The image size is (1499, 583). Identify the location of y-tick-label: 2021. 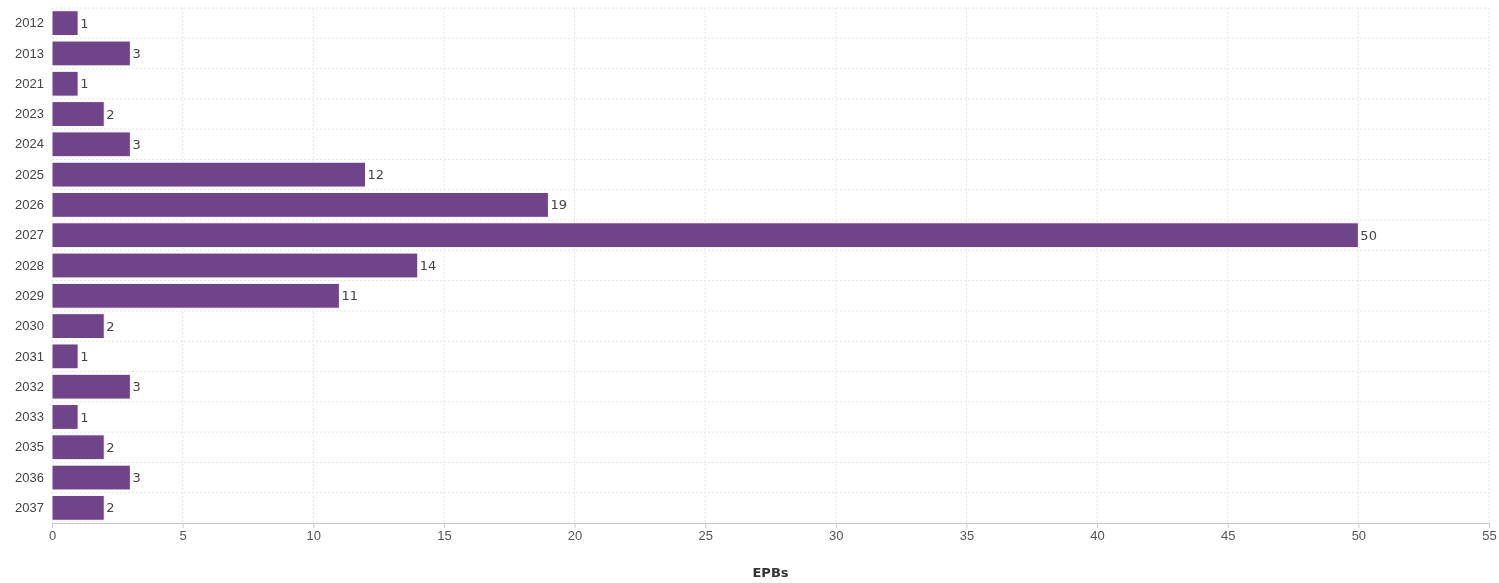
(29, 83).